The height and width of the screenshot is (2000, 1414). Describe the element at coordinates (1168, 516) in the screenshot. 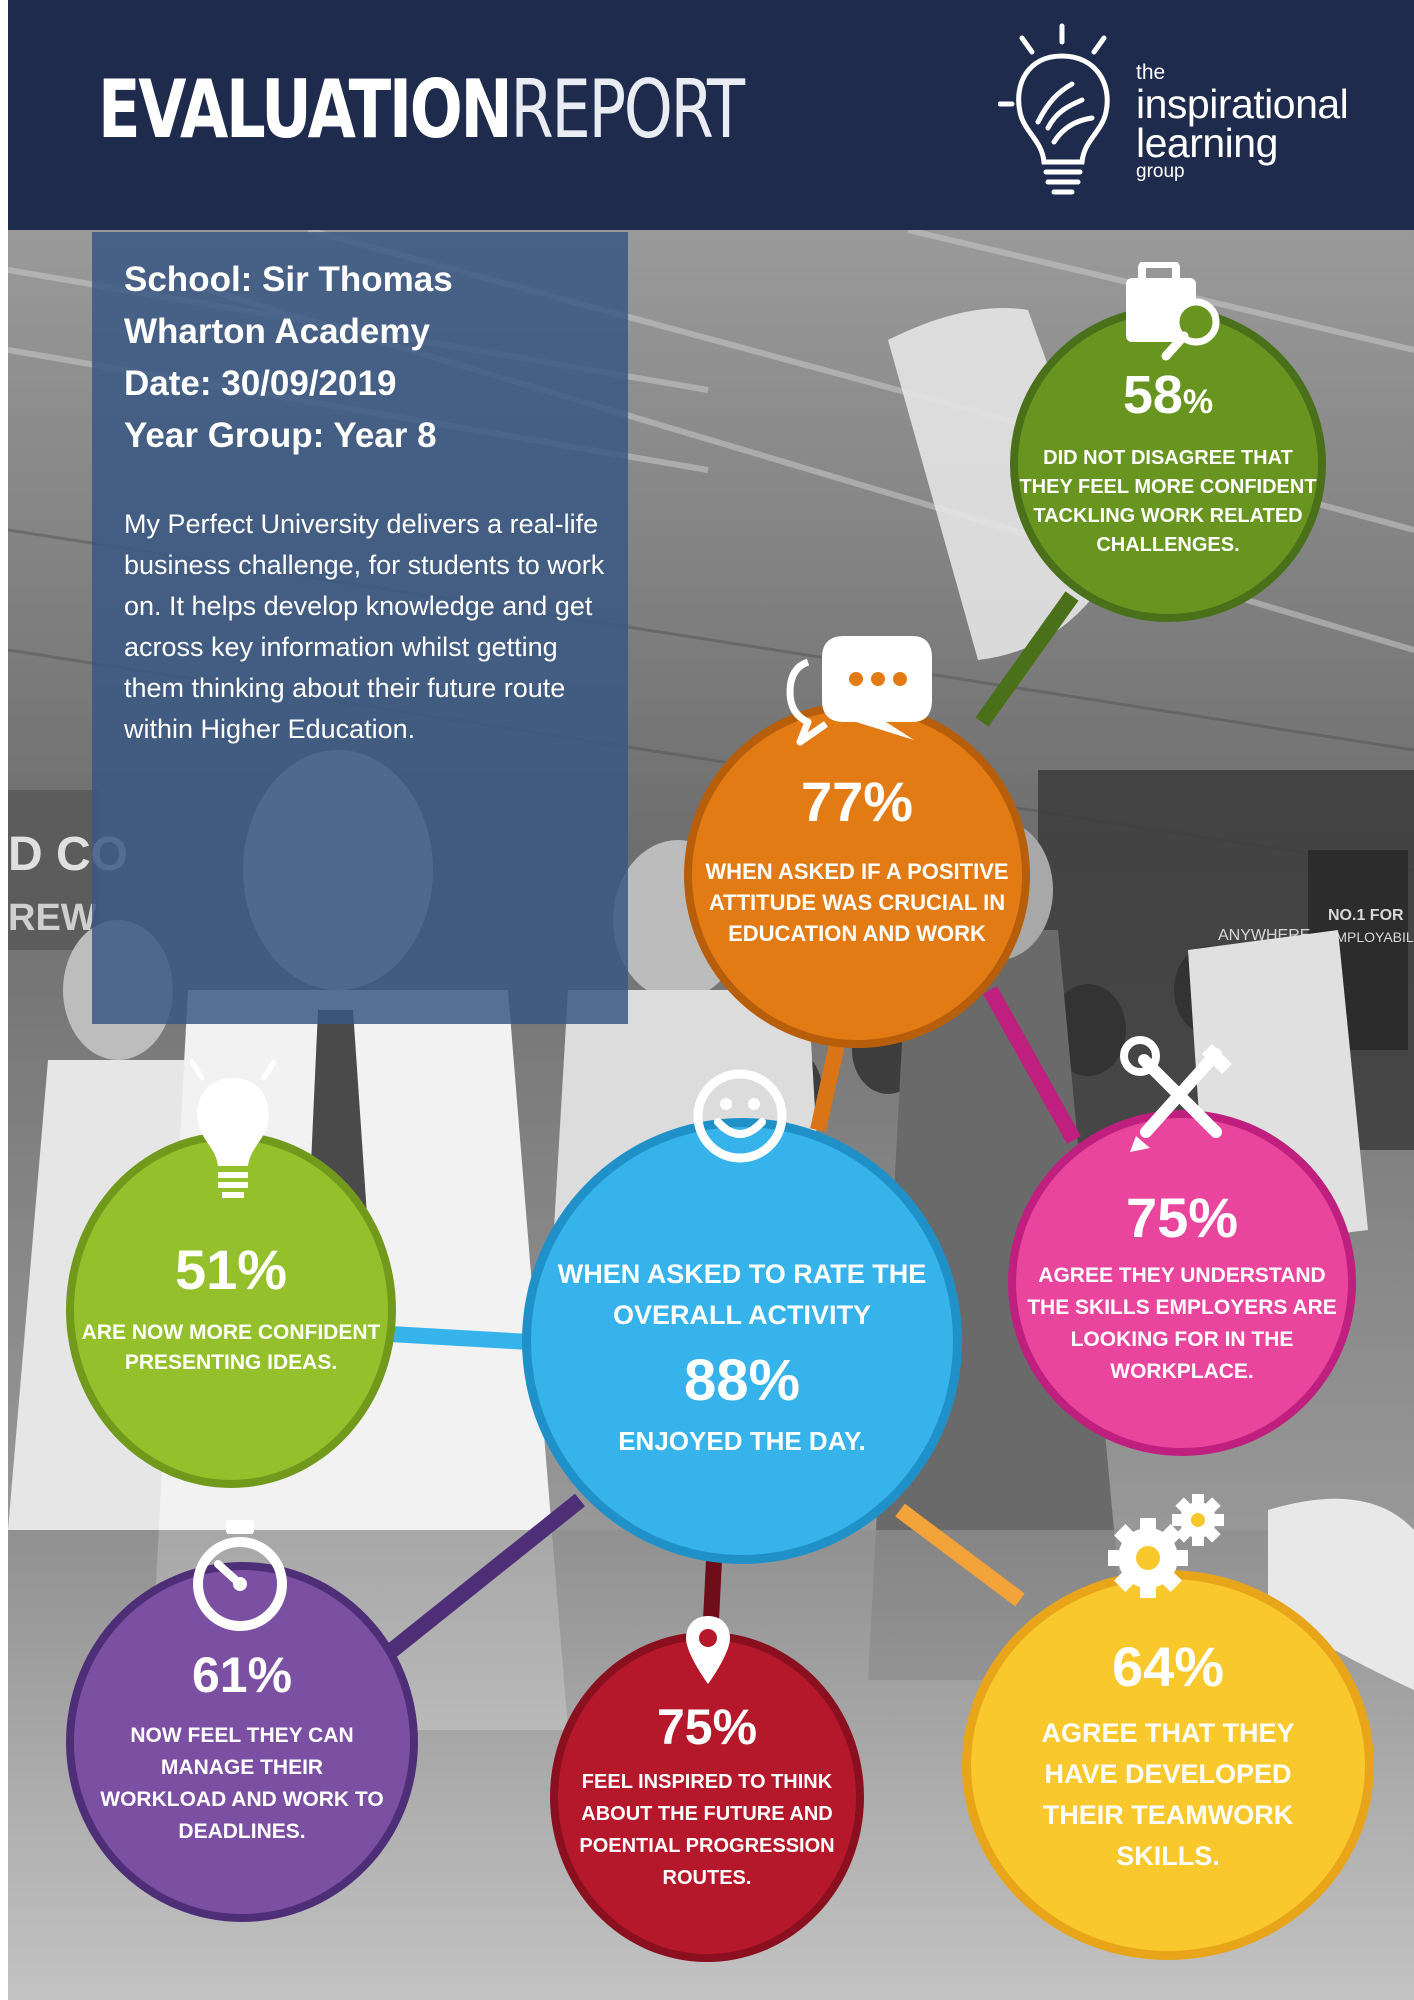

I see `stat-description-line: TACKLING WORK RELATED` at that location.